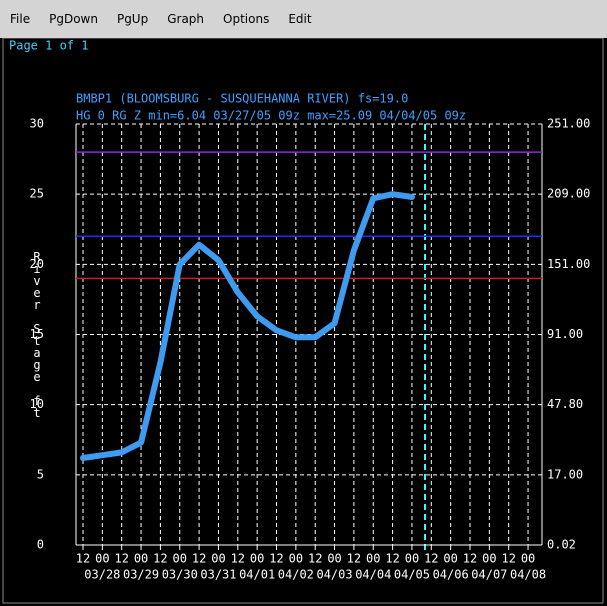  Describe the element at coordinates (528, 575) in the screenshot. I see `x-date-label: 04/08` at that location.